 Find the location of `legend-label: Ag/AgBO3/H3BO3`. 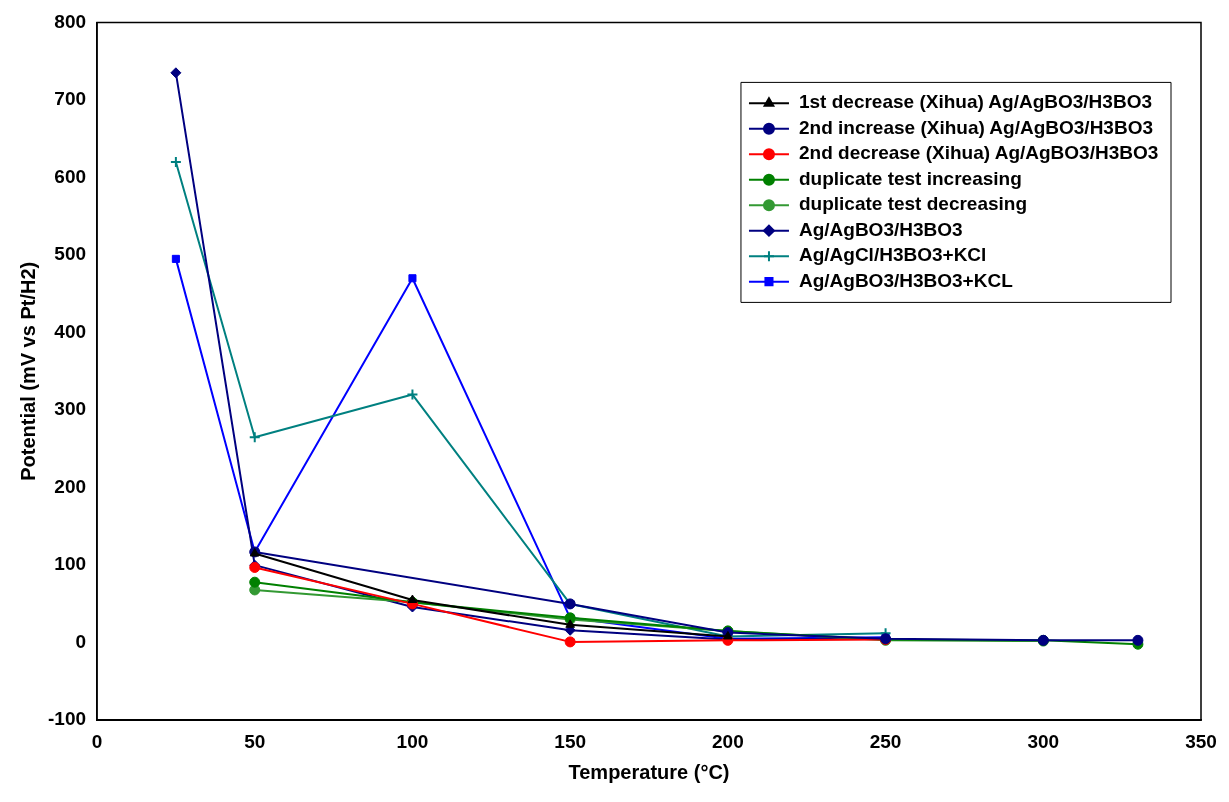

legend-label: Ag/AgBO3/H3BO3 is located at coordinates (880, 229).